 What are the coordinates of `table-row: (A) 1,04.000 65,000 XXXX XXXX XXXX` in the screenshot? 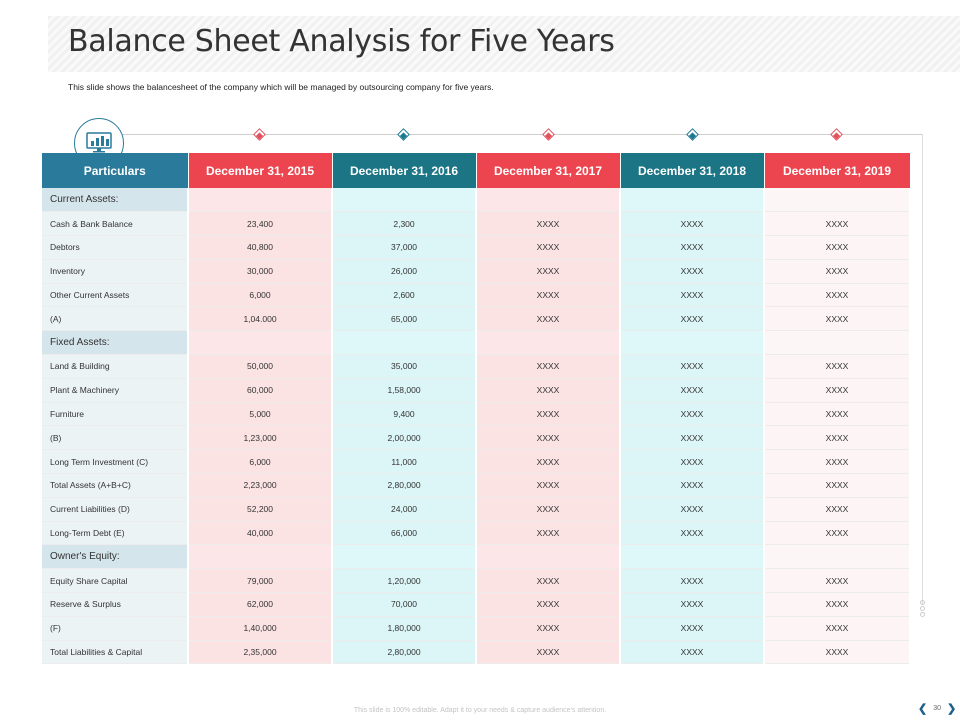 It's located at (476, 319).